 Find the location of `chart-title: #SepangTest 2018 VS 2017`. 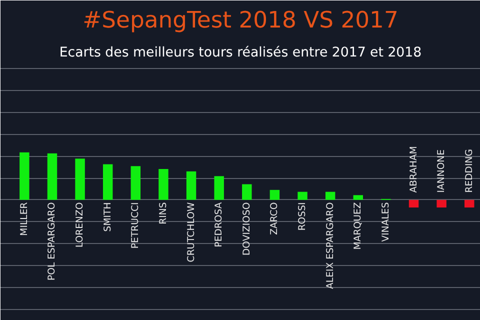

chart-title: #SepangTest 2018 VS 2017 is located at coordinates (240, 21).